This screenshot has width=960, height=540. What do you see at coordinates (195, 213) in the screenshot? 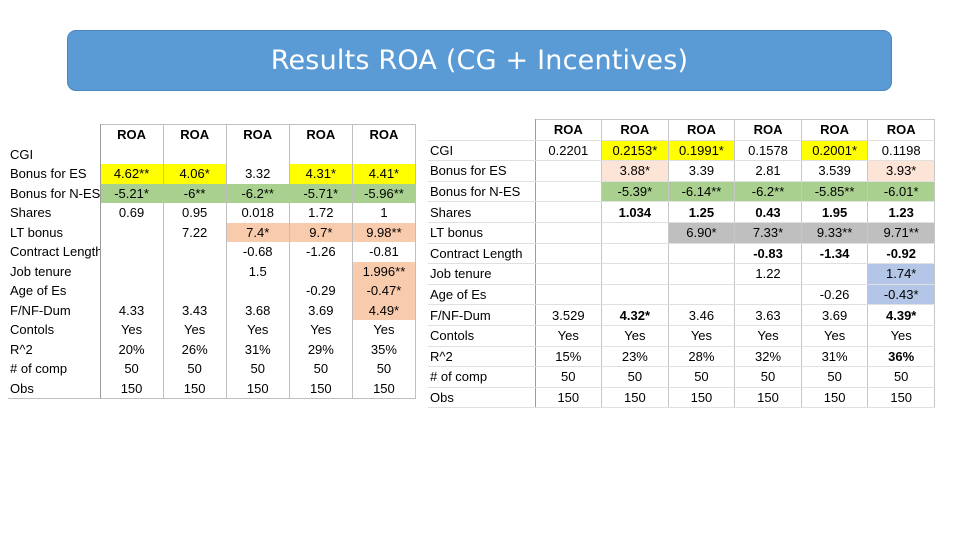
I see `cell: 0.95` at bounding box center [195, 213].